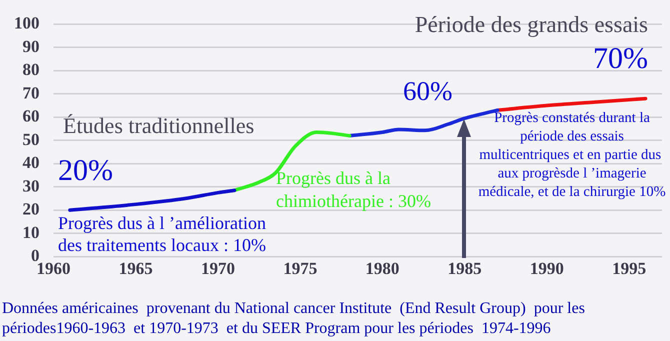 This screenshot has height=341, width=670. Describe the element at coordinates (217, 268) in the screenshot. I see `x-tick-label: 1970` at that location.